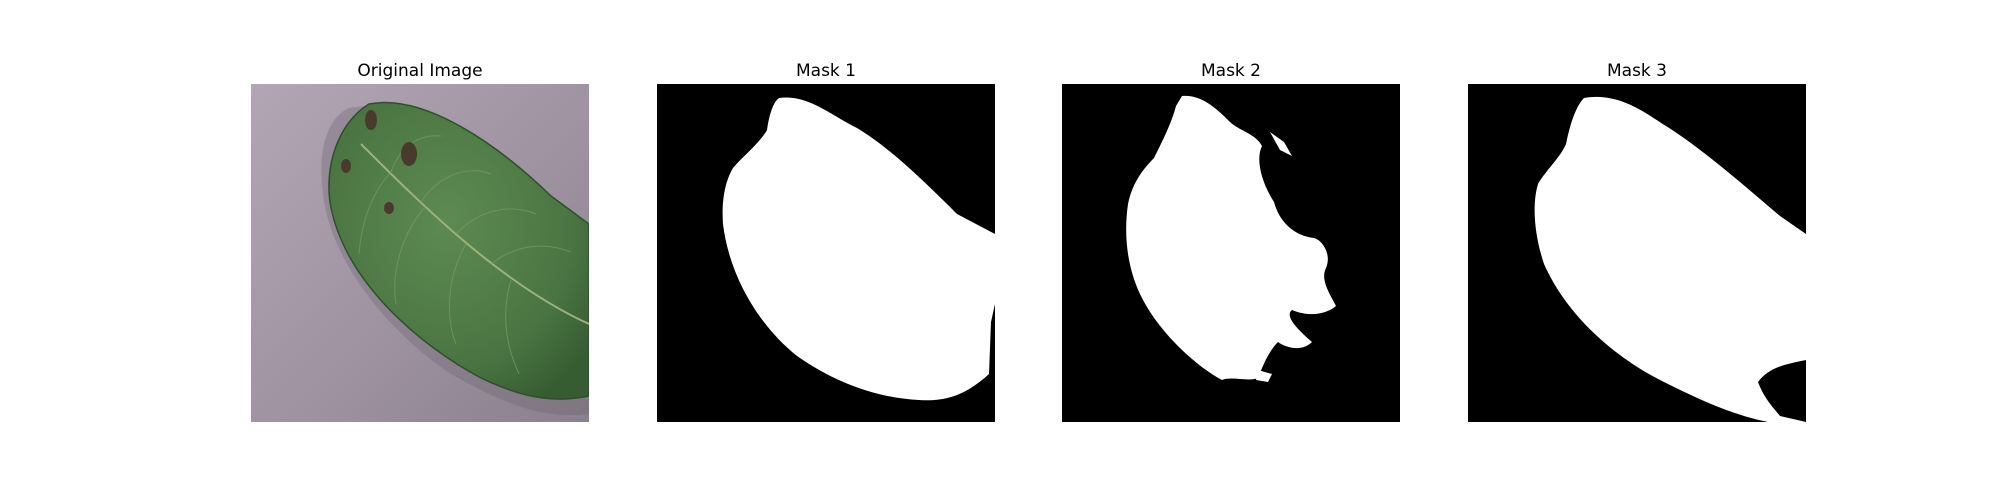  What do you see at coordinates (825, 71) in the screenshot?
I see `panel-title-mask-1: Mask 1` at bounding box center [825, 71].